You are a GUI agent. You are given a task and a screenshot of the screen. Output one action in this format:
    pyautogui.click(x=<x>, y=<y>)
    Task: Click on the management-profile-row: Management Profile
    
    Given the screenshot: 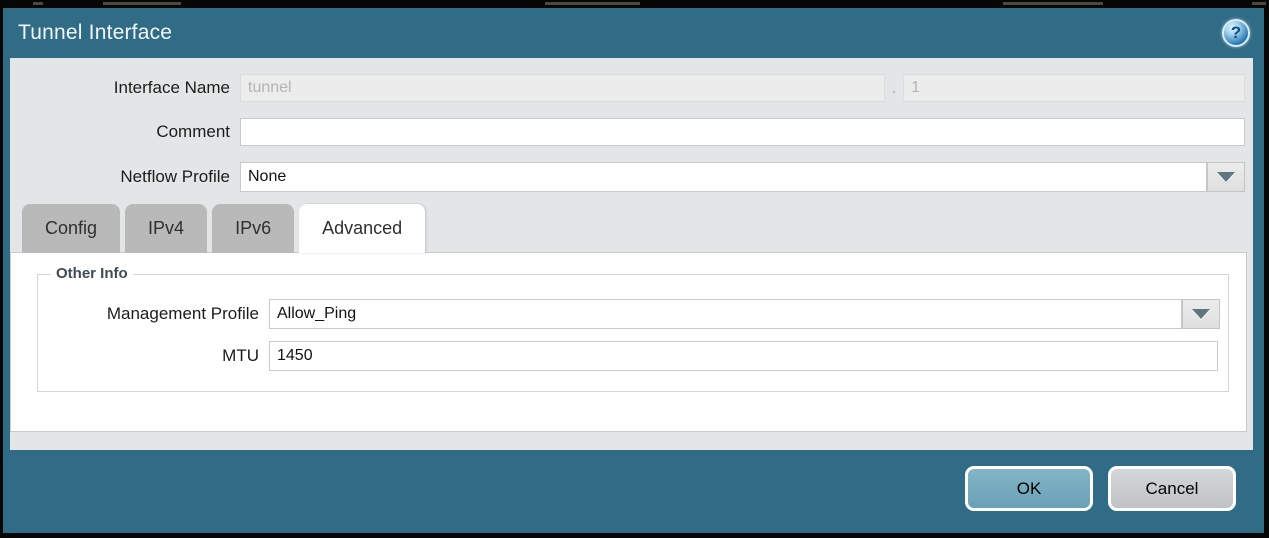 What is the action you would take?
    pyautogui.click(x=633, y=314)
    